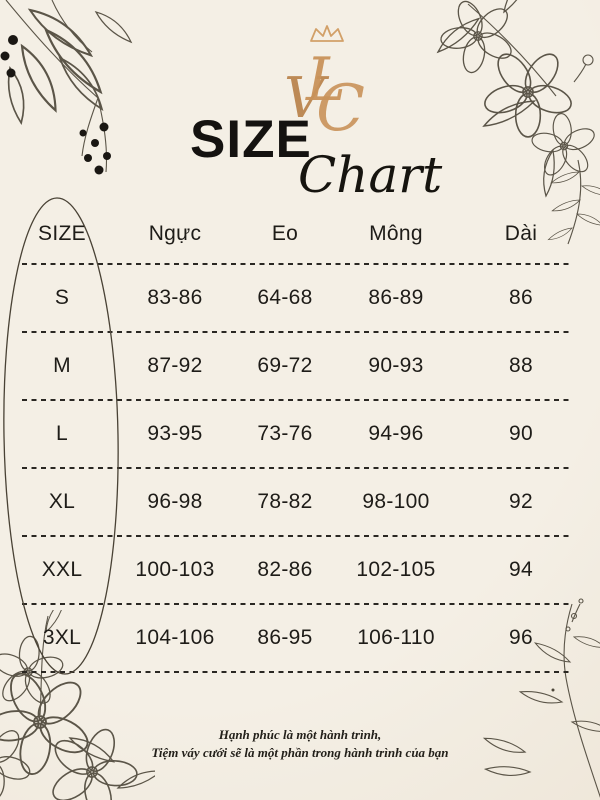 The width and height of the screenshot is (600, 800). I want to click on column-header-waist: Eo, so click(285, 233).